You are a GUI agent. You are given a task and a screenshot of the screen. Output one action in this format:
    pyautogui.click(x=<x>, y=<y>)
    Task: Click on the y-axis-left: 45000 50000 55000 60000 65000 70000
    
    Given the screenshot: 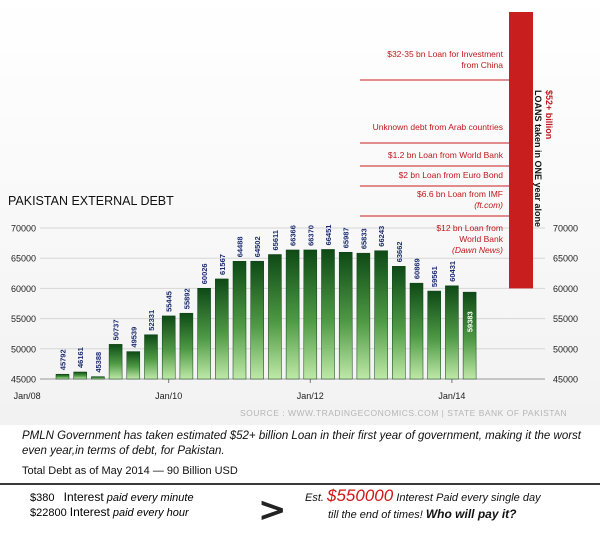 What is the action you would take?
    pyautogui.click(x=23, y=304)
    